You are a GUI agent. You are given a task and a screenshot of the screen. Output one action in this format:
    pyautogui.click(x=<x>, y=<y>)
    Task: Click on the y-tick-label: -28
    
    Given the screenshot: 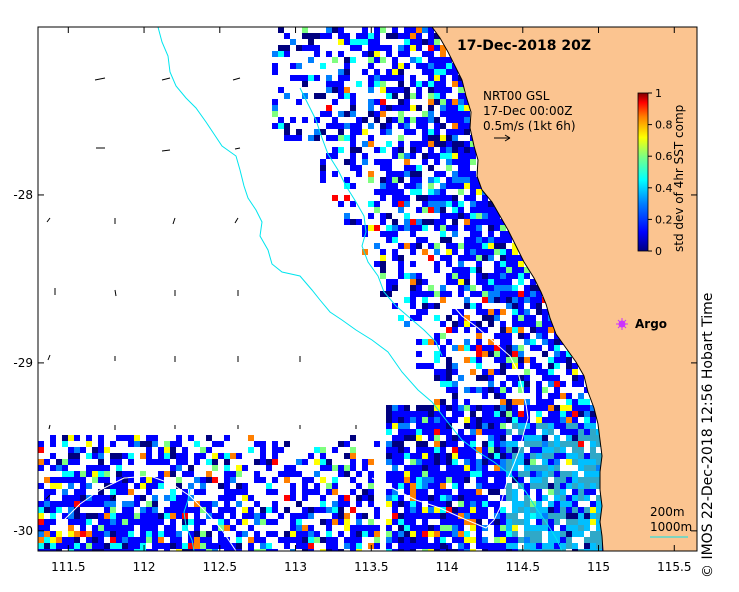 What is the action you would take?
    pyautogui.click(x=23, y=195)
    